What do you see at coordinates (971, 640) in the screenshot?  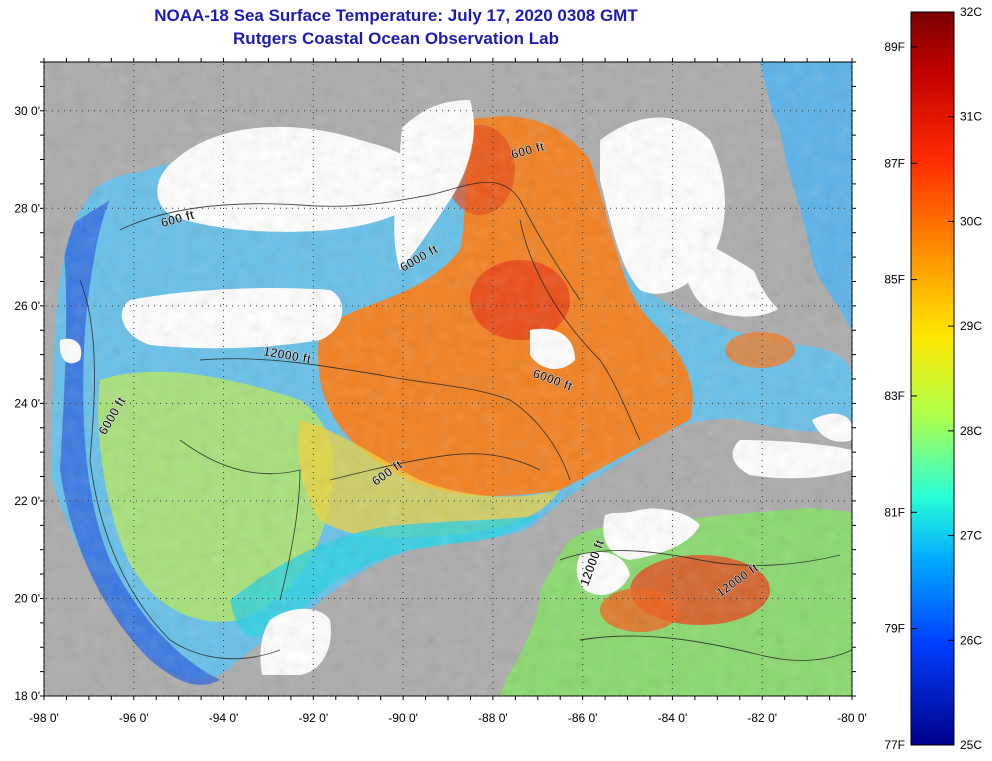 I see `celsius-label: 26C` at bounding box center [971, 640].